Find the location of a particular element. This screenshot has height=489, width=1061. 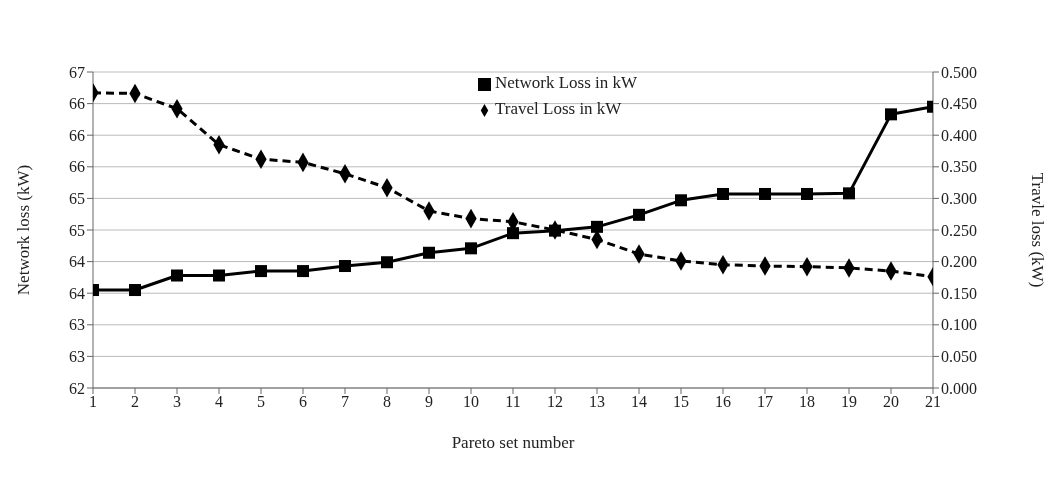

x-tick-label: 16 is located at coordinates (723, 402).